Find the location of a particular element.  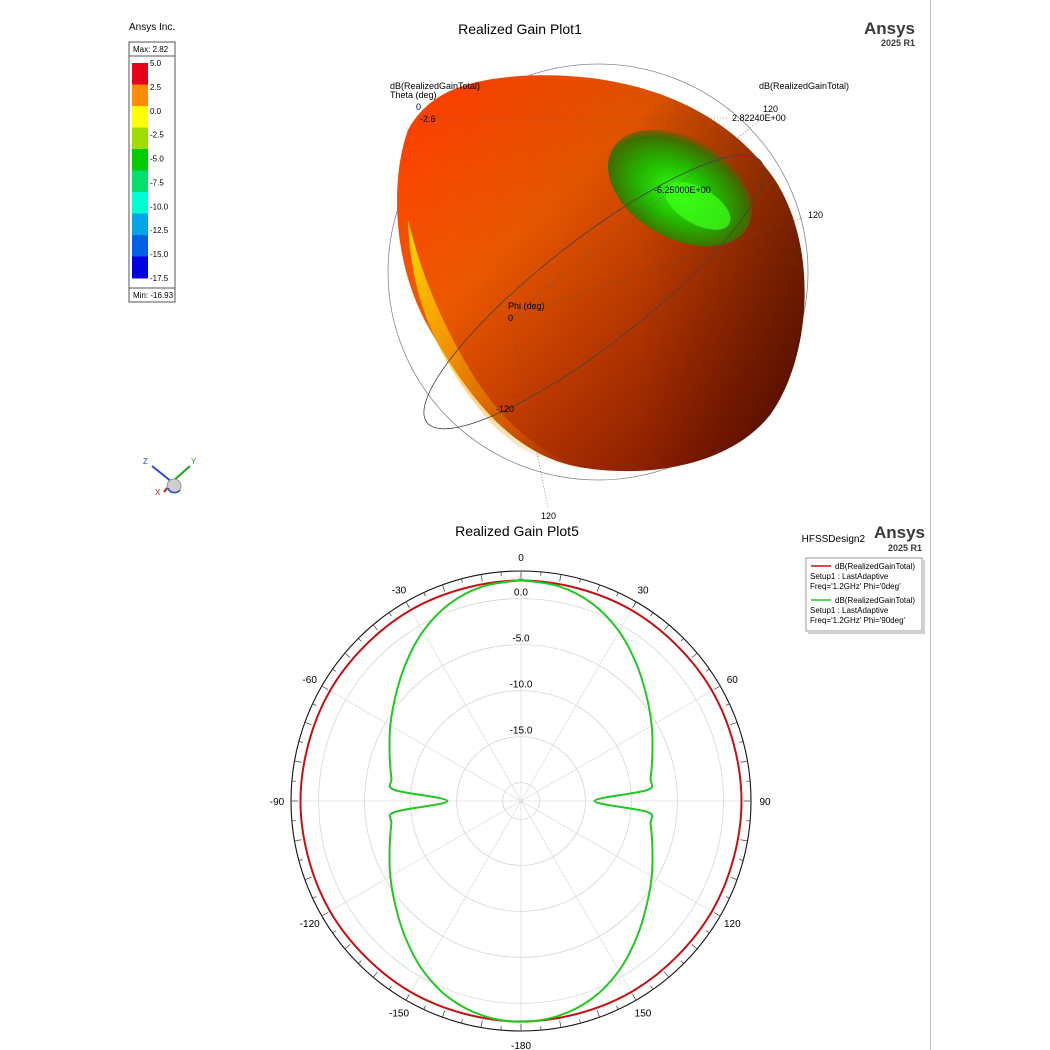

theta-axis-label: Theta (deg) is located at coordinates (413, 95).